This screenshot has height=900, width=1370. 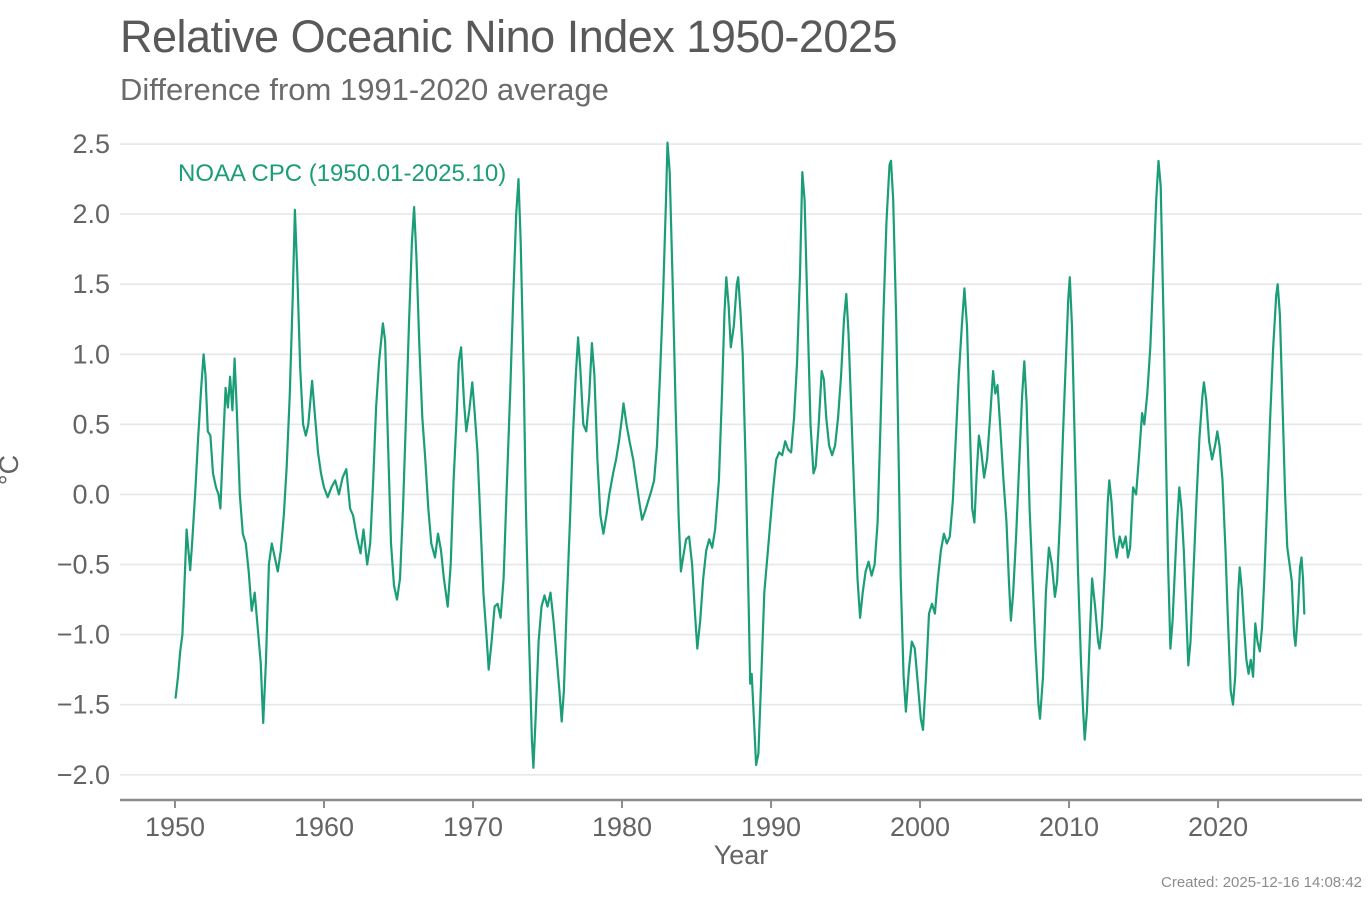 What do you see at coordinates (324, 827) in the screenshot?
I see `x-axis-tick-label: 1960` at bounding box center [324, 827].